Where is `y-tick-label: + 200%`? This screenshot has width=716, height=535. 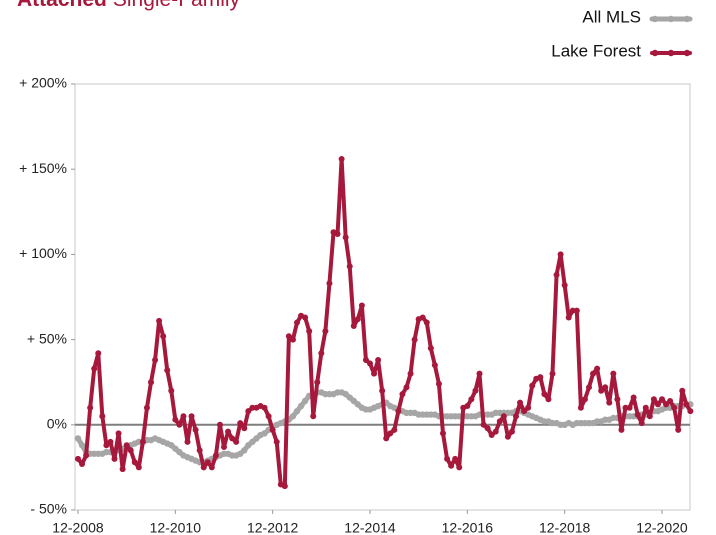
y-tick-label: + 200% is located at coordinates (43, 83).